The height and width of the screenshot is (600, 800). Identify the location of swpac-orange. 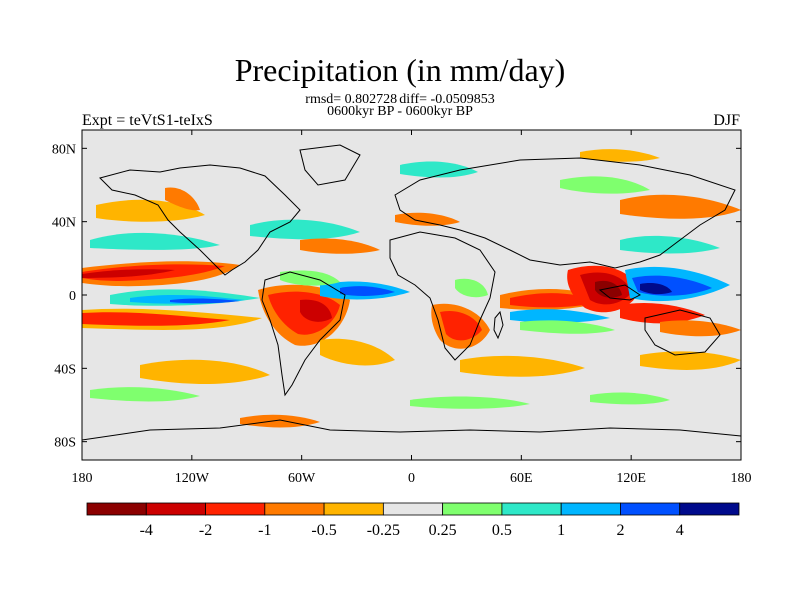
(700, 328).